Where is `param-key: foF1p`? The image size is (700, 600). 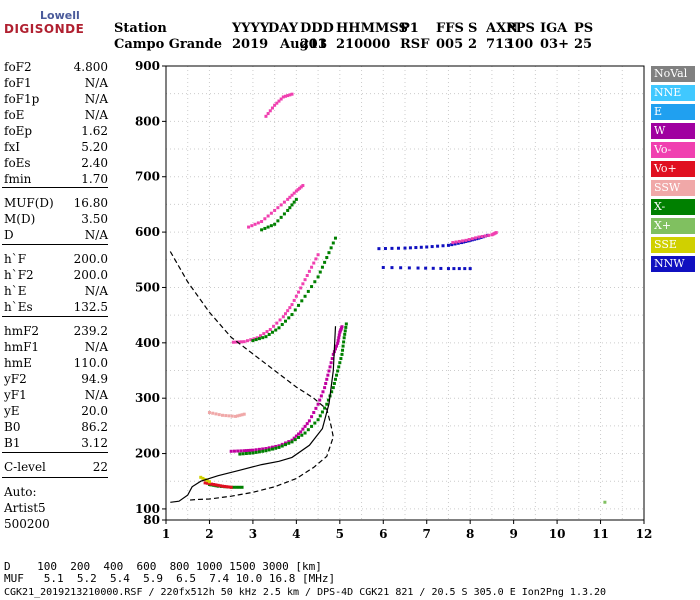 param-key: foF1p is located at coordinates (22, 99).